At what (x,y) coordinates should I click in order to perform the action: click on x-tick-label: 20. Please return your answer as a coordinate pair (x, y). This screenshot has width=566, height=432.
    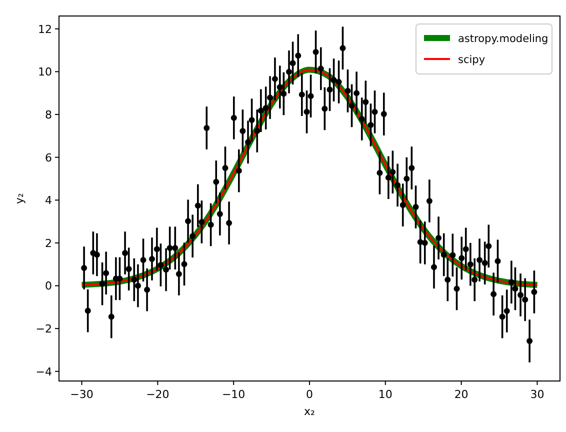
    Looking at the image, I should click on (461, 394).